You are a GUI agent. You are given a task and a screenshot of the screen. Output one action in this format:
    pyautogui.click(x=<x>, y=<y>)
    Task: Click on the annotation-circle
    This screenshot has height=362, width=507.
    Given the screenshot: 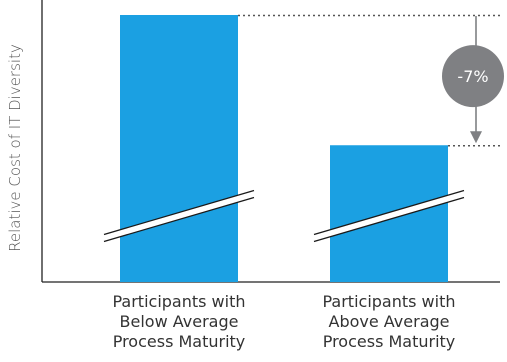 What is the action you would take?
    pyautogui.click(x=473, y=76)
    